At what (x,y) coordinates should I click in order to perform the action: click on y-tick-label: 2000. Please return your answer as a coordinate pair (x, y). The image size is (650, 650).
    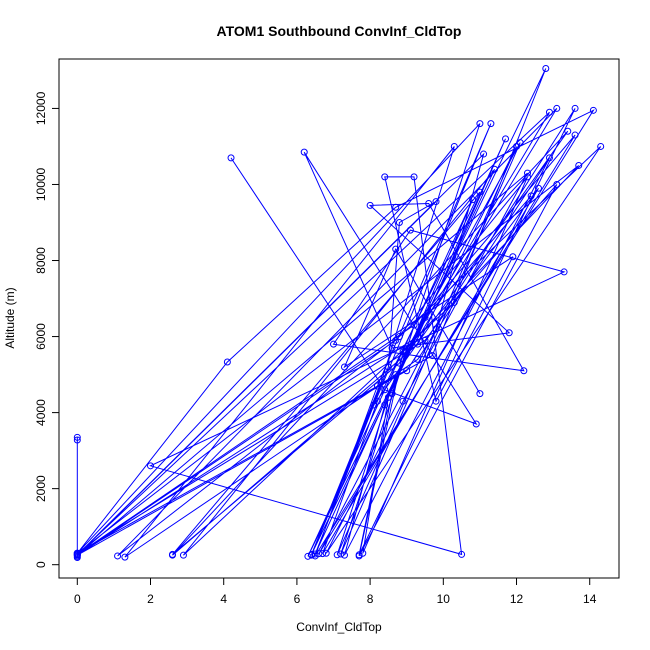
    Looking at the image, I should click on (41, 488).